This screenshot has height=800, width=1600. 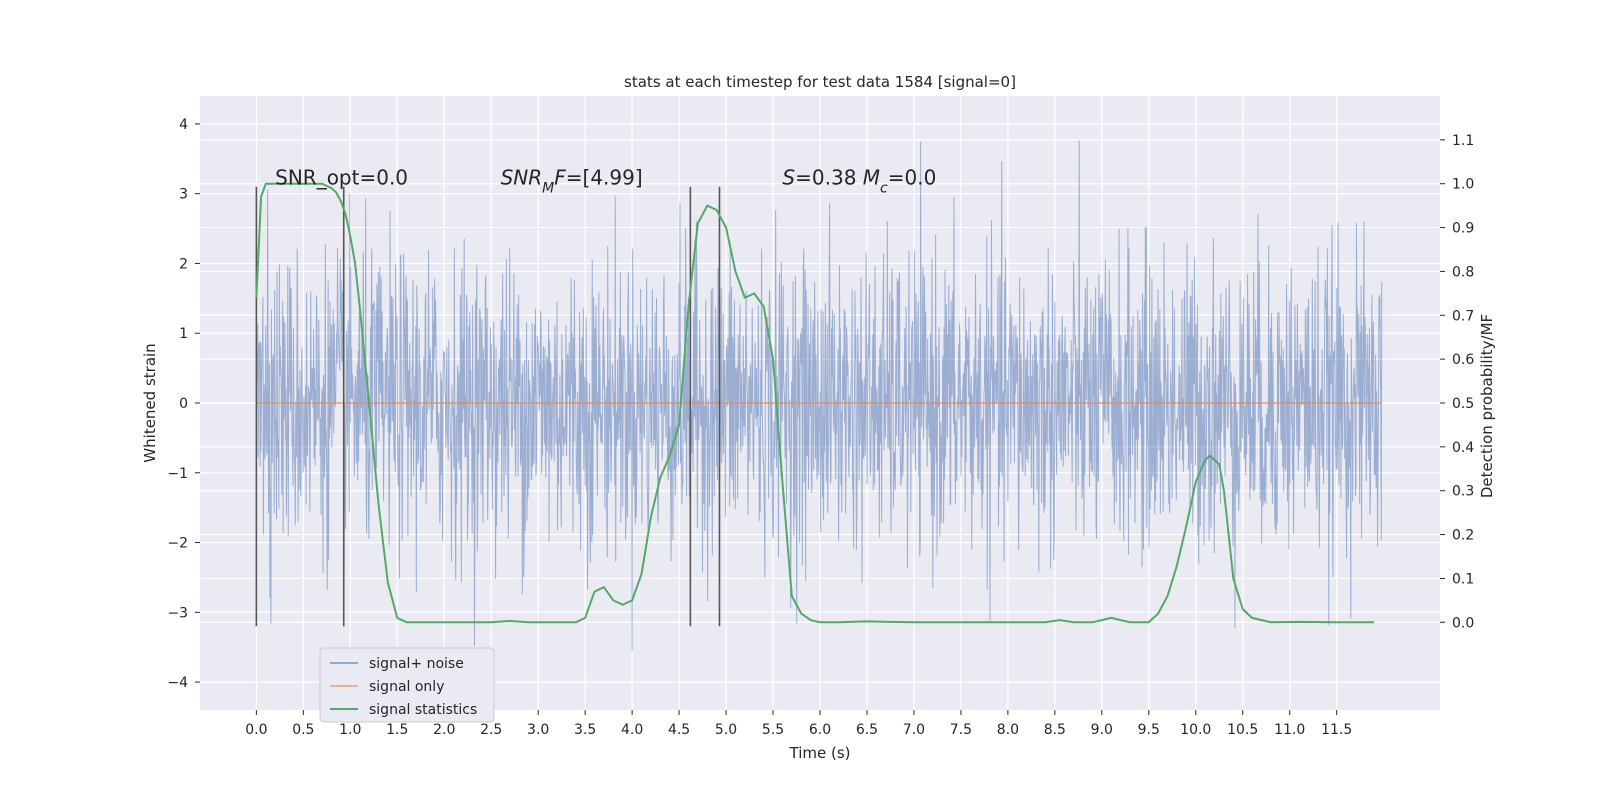 I want to click on legend-box, so click(x=407, y=685).